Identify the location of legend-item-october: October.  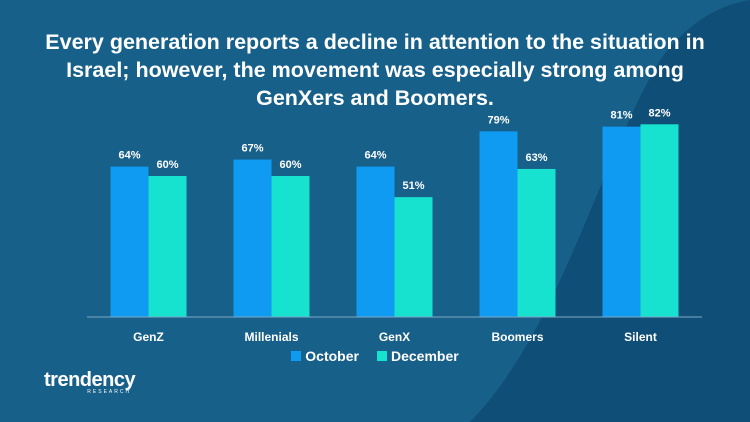
(325, 356).